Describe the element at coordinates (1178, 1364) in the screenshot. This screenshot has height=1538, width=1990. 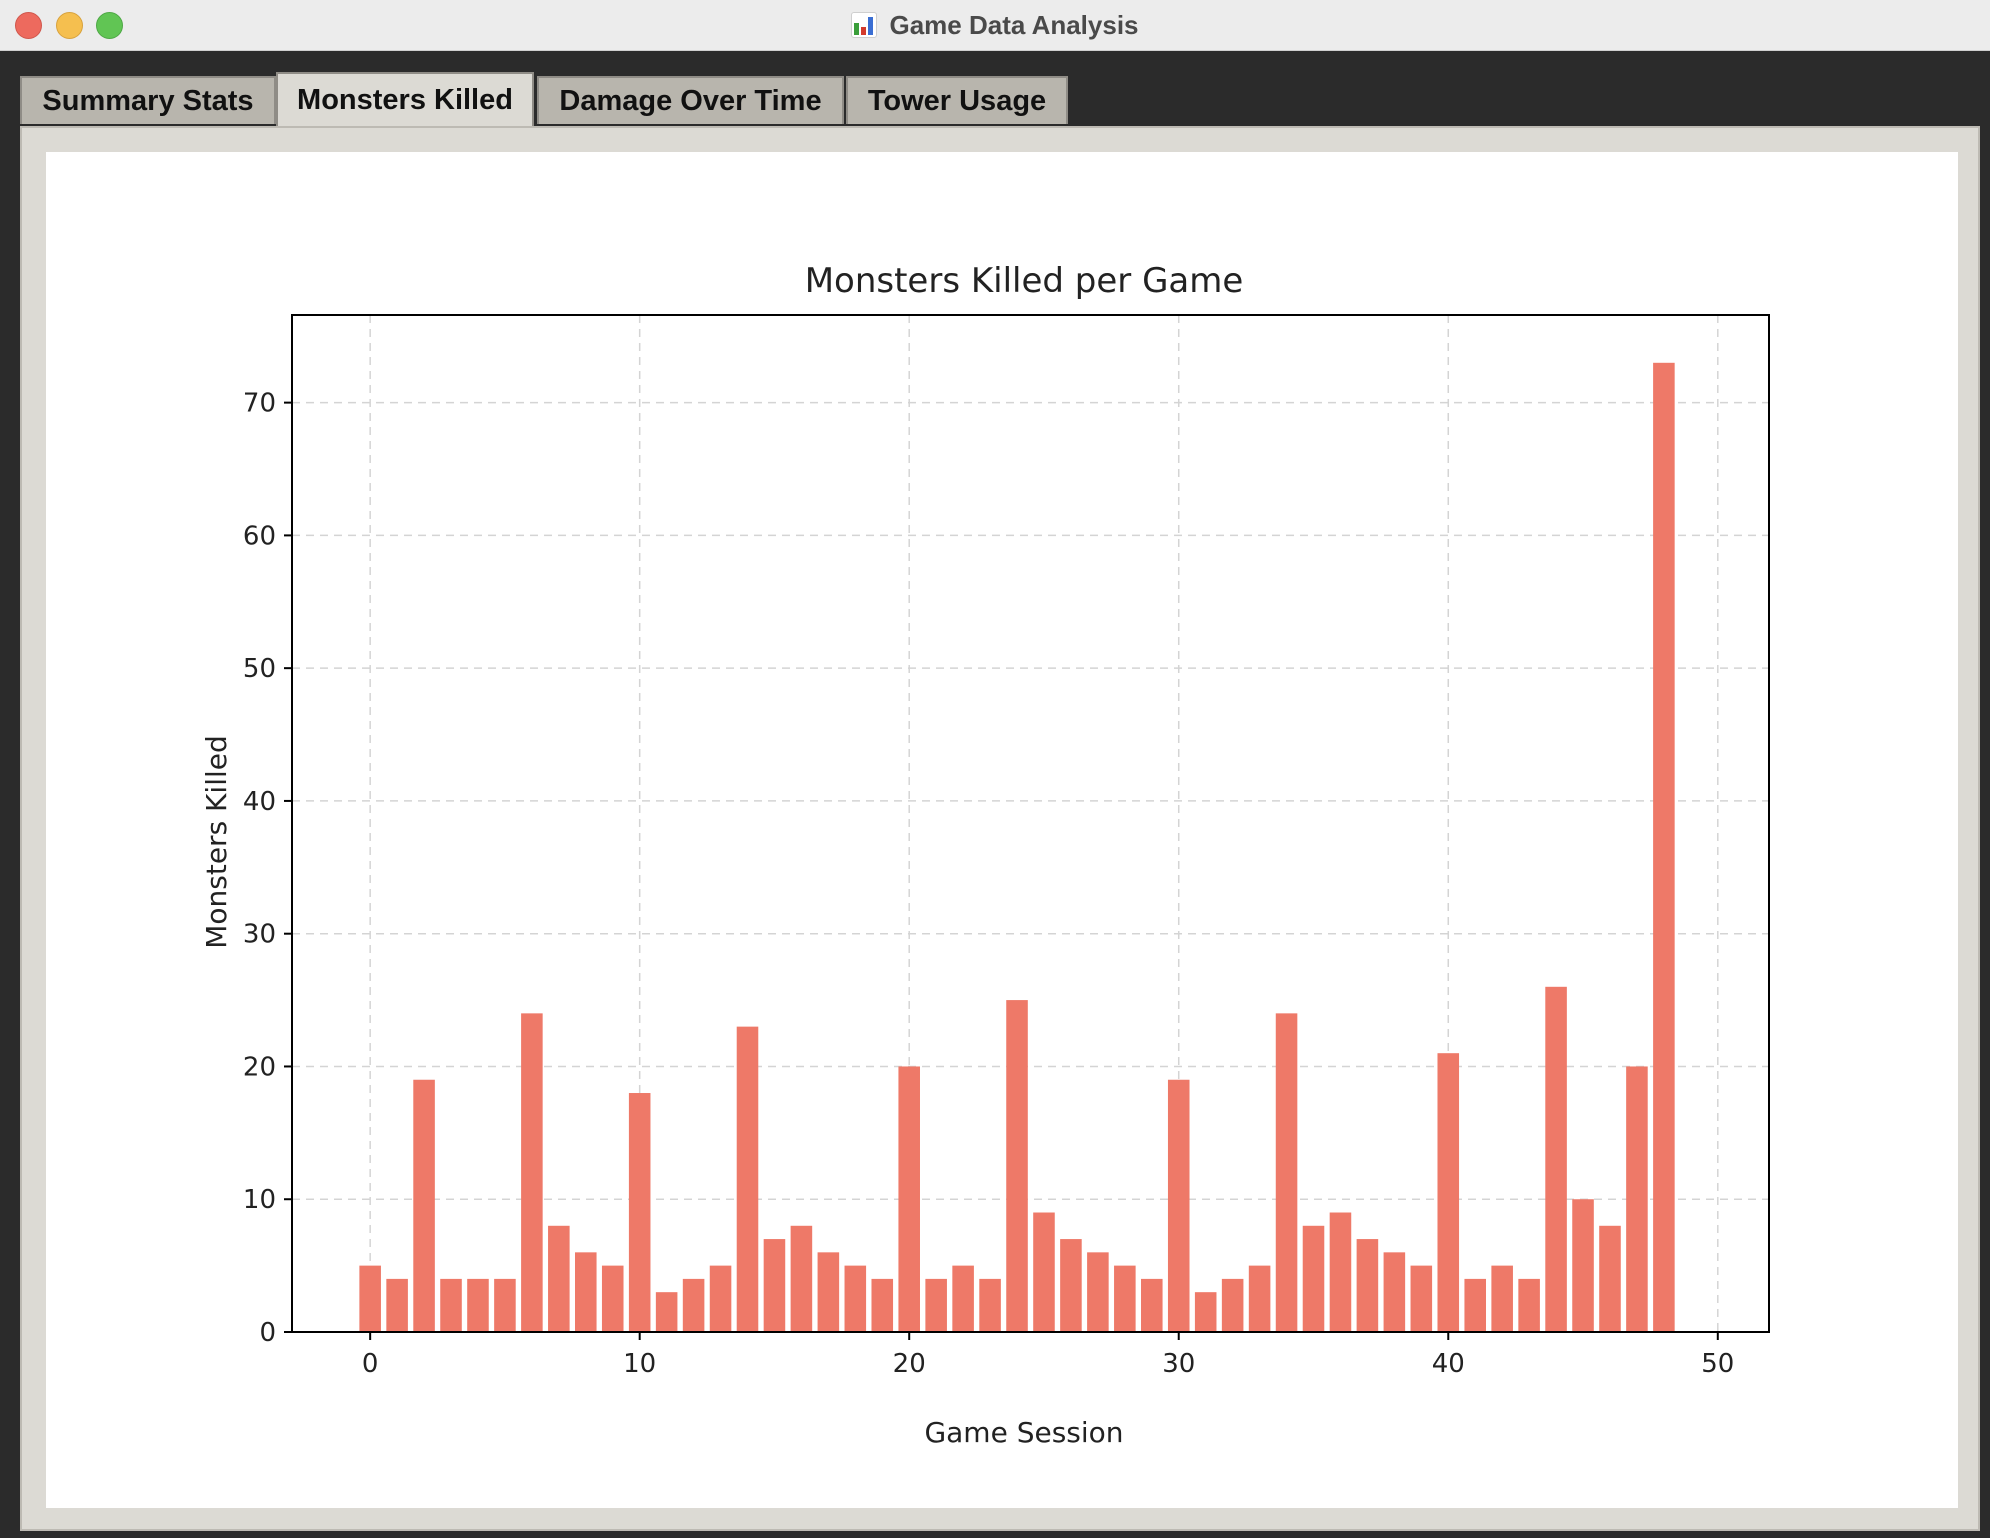
I see `x-tick-label: 30` at that location.